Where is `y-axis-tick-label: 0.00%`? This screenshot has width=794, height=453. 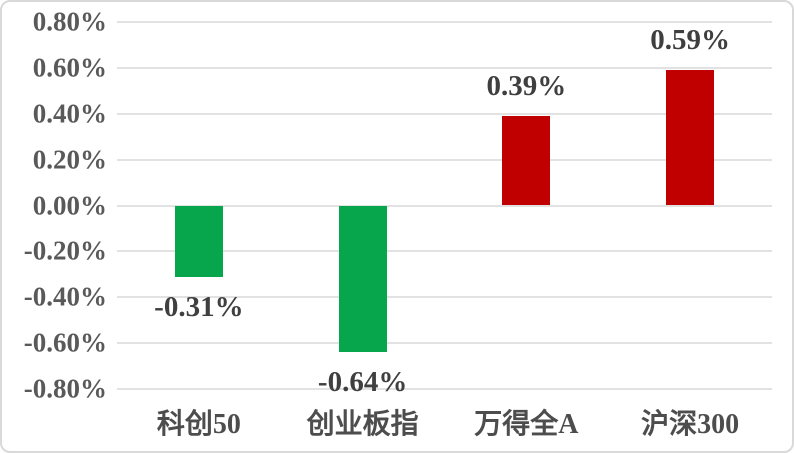
y-axis-tick-label: 0.00% is located at coordinates (69, 205).